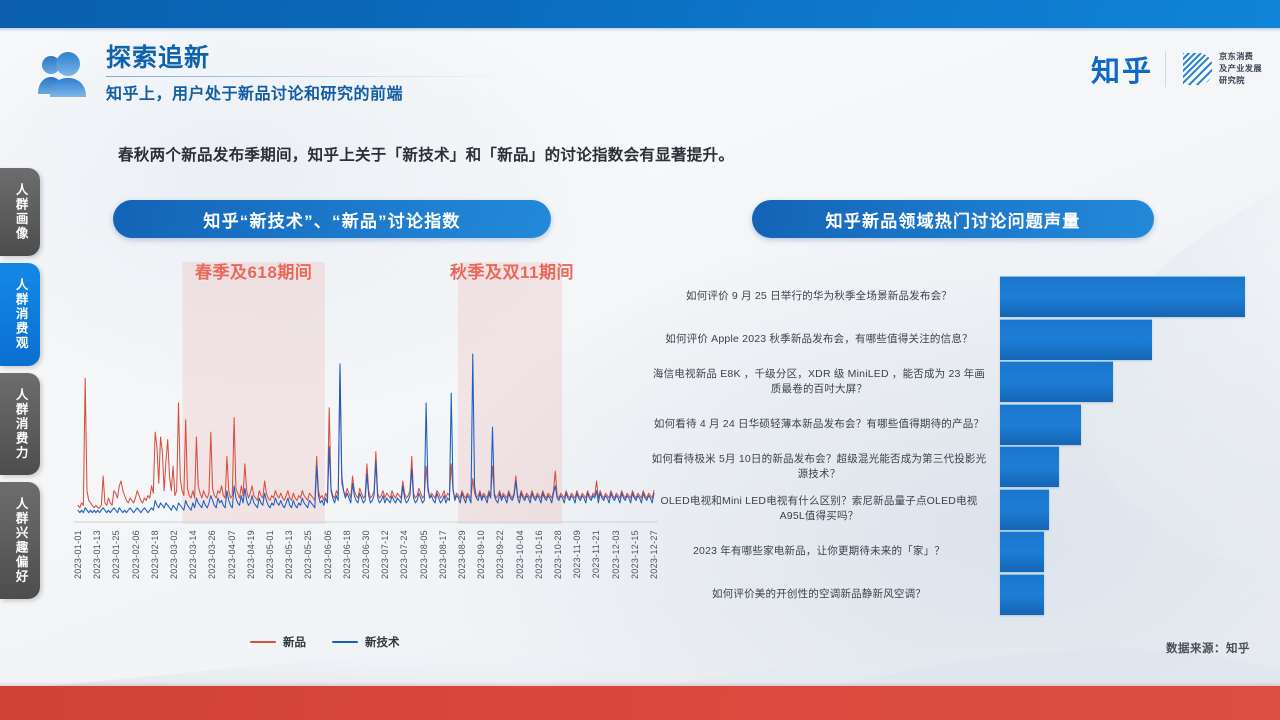 This screenshot has width=1280, height=720. I want to click on question-label: 如何评价美的开创性的空调新品静新风空调？, so click(819, 593).